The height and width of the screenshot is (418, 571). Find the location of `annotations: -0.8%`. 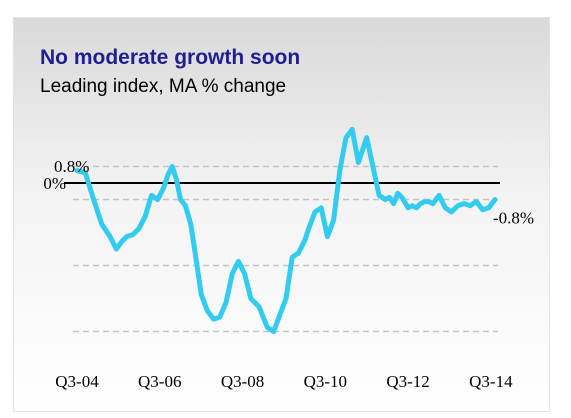

annotations: -0.8% is located at coordinates (513, 218).